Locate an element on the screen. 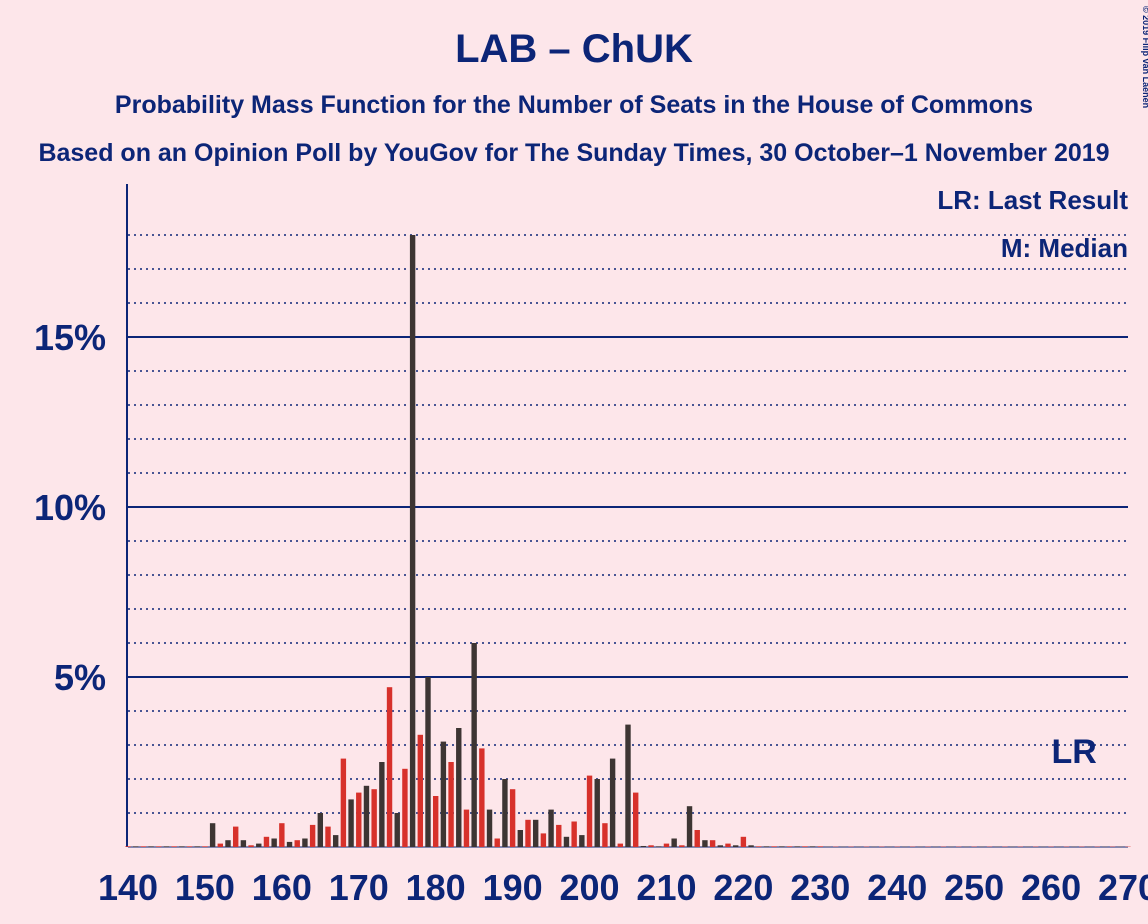  x-tick-label: 180 is located at coordinates (436, 887).